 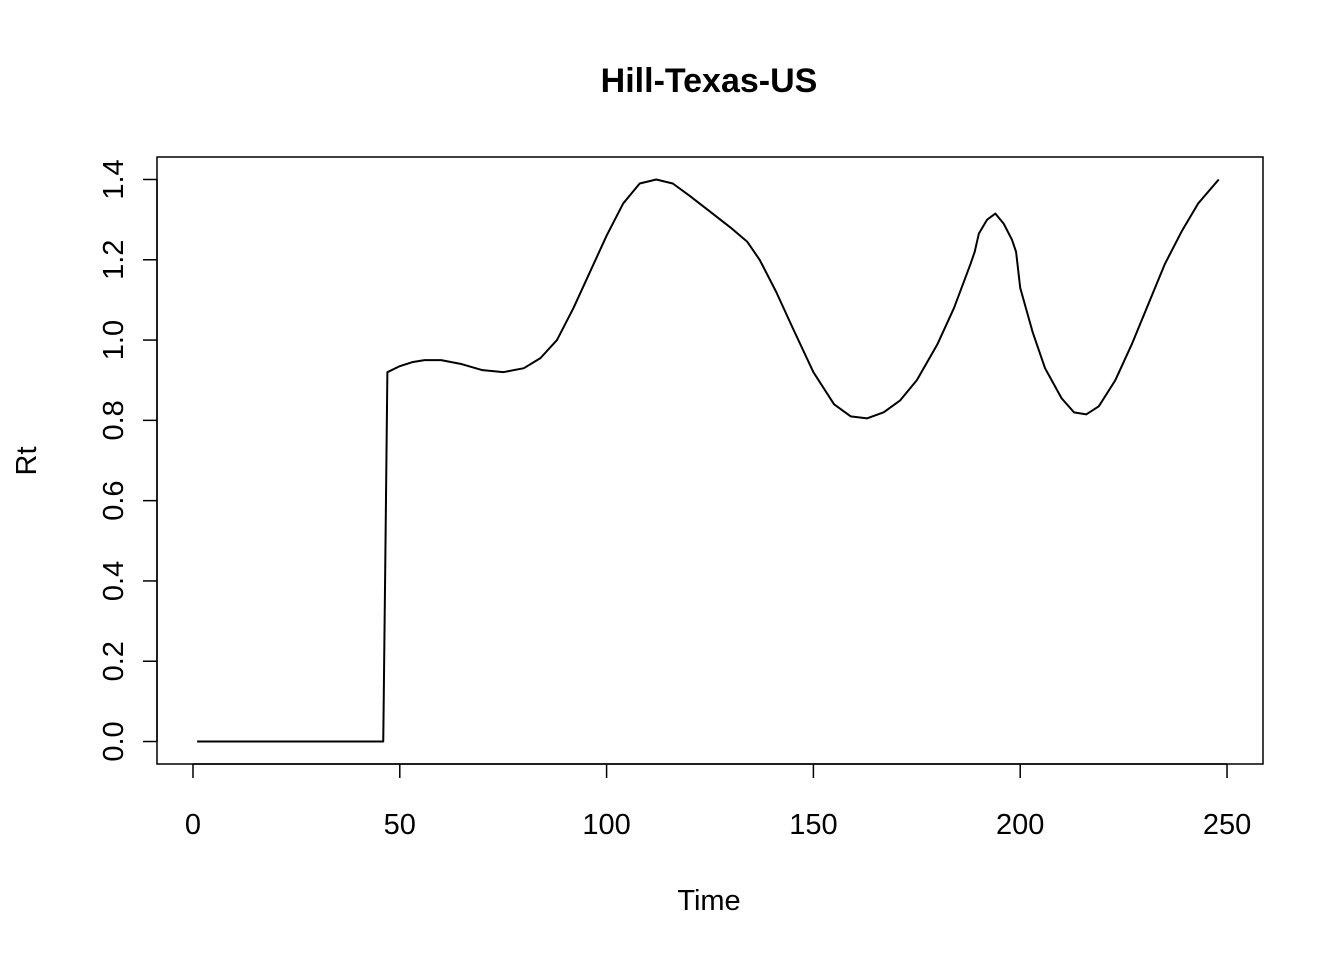 What do you see at coordinates (400, 825) in the screenshot?
I see `x-tick-label: 50` at bounding box center [400, 825].